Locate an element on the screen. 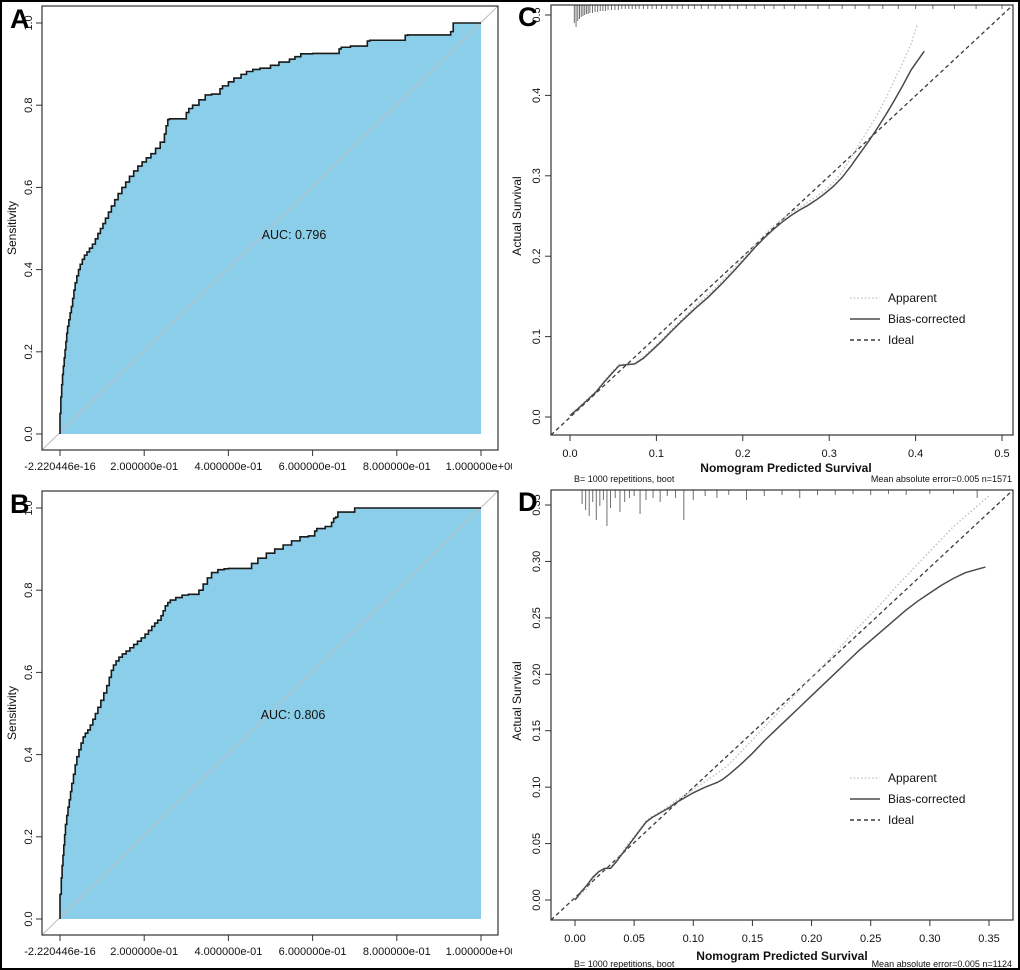  y-tick-label: 0.05 is located at coordinates (537, 843).